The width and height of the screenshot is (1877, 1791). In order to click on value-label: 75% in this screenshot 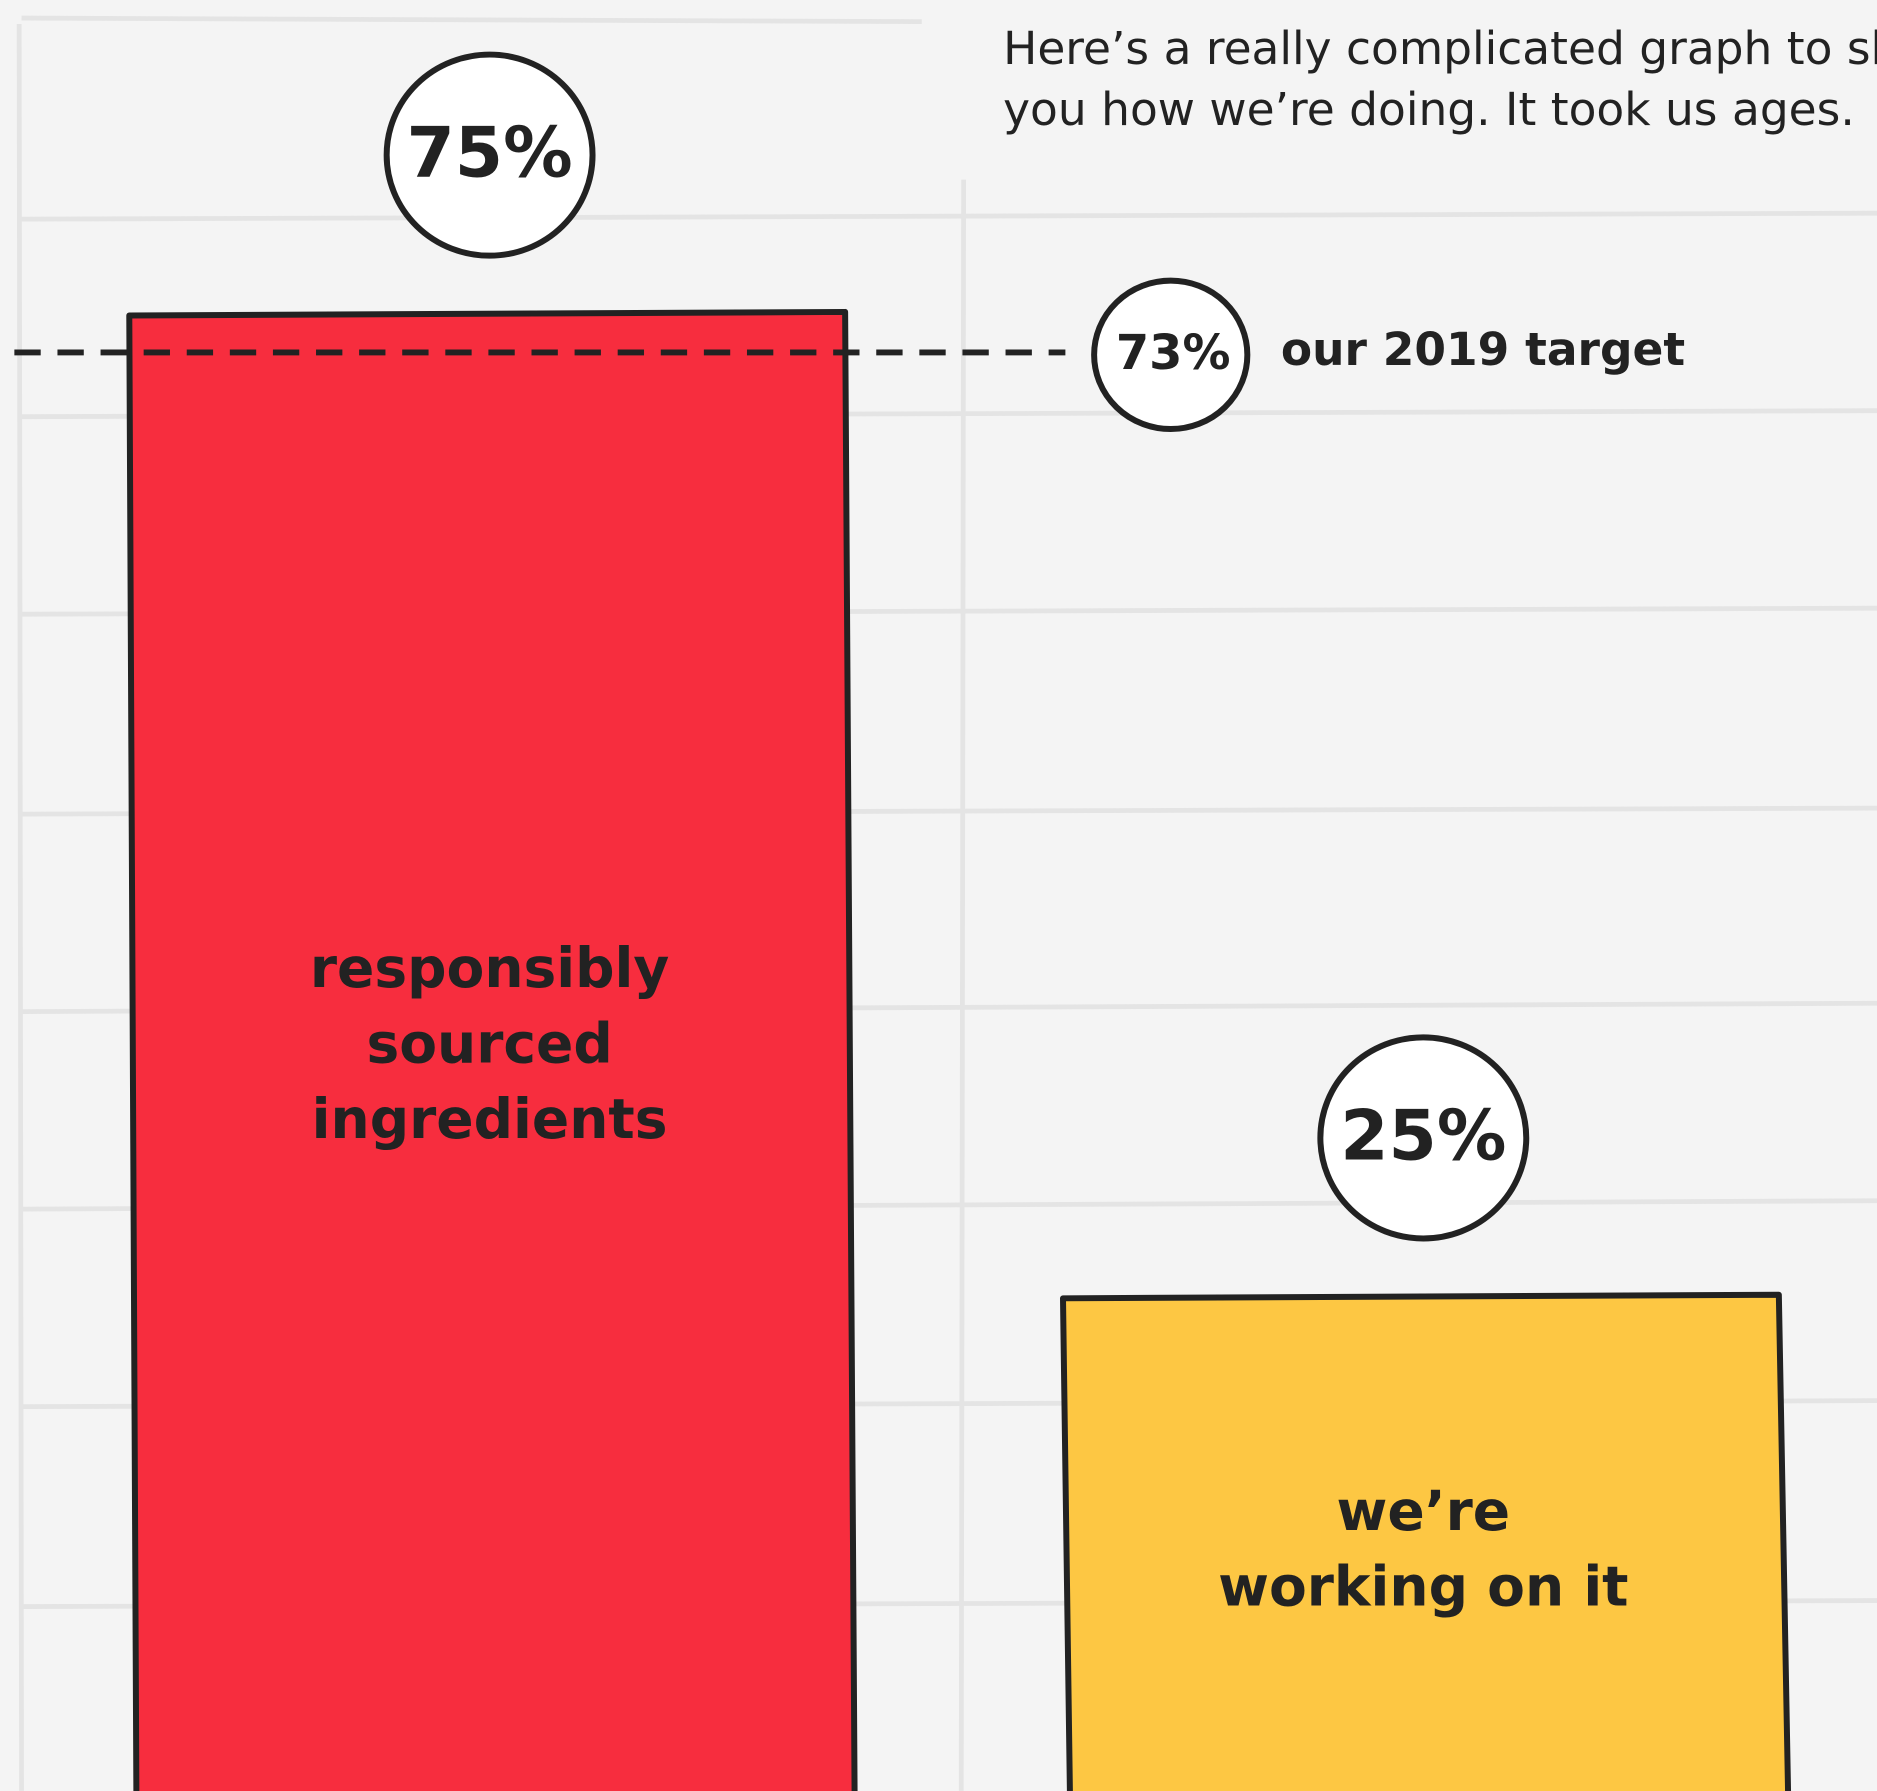, I will do `click(490, 154)`.